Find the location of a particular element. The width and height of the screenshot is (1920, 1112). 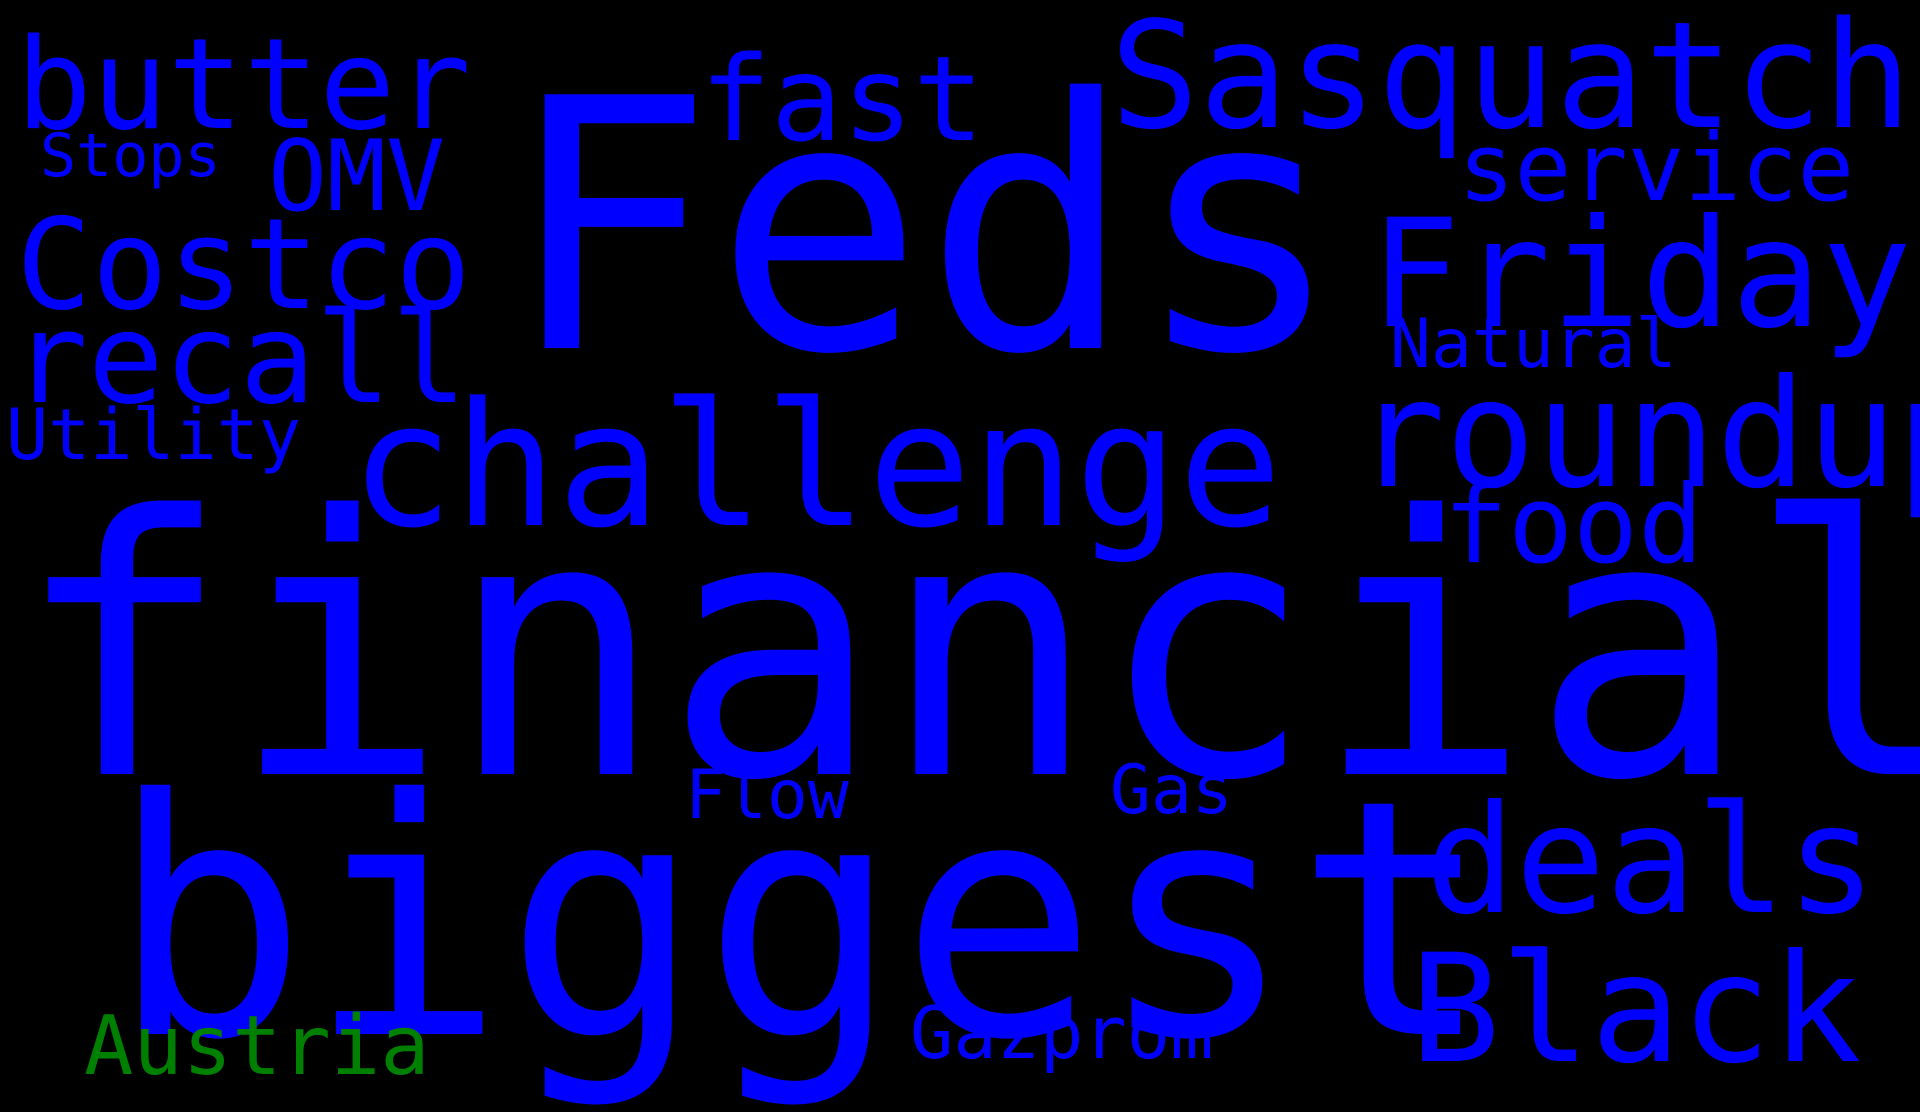

word-austria: Austria is located at coordinates (257, 1046).